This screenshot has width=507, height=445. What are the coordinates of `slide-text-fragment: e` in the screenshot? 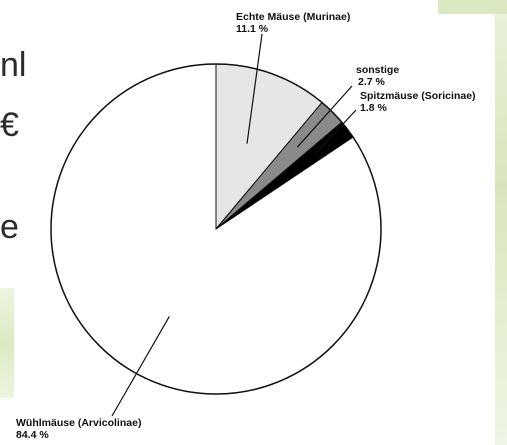 It's located at (9, 227).